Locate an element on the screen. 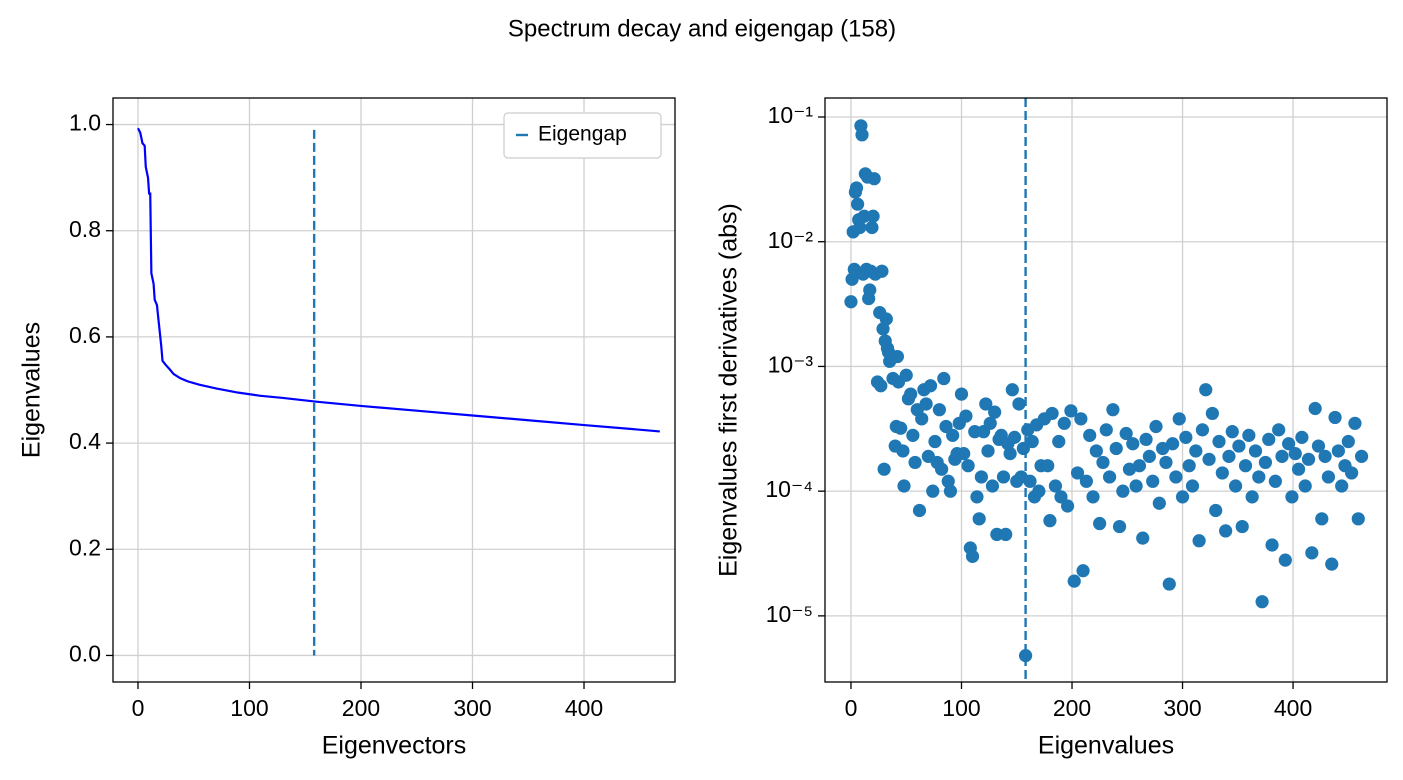 Image resolution: width=1403 pixels, height=780 pixels. y-tick-label: 0.0 is located at coordinates (85, 654).